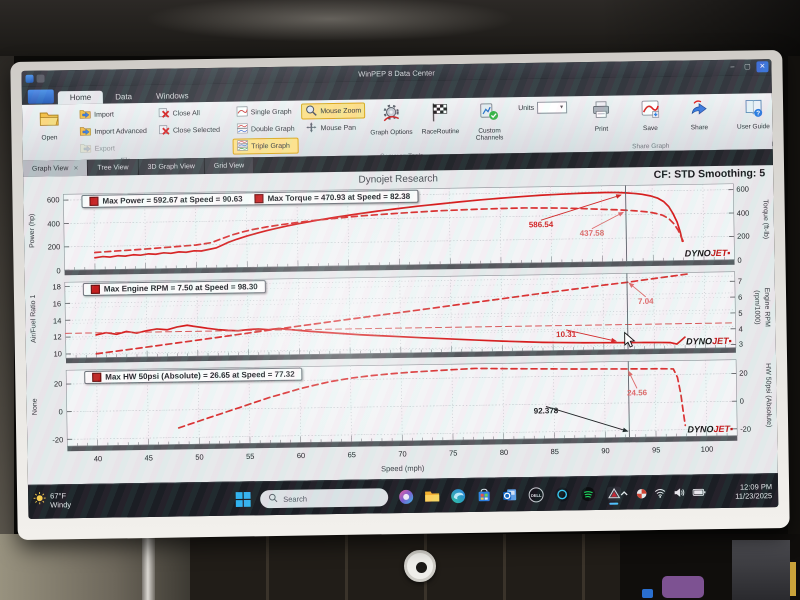 The height and width of the screenshot is (600, 800). Describe the element at coordinates (483, 496) in the screenshot. I see `taskbar-store-icon` at that location.